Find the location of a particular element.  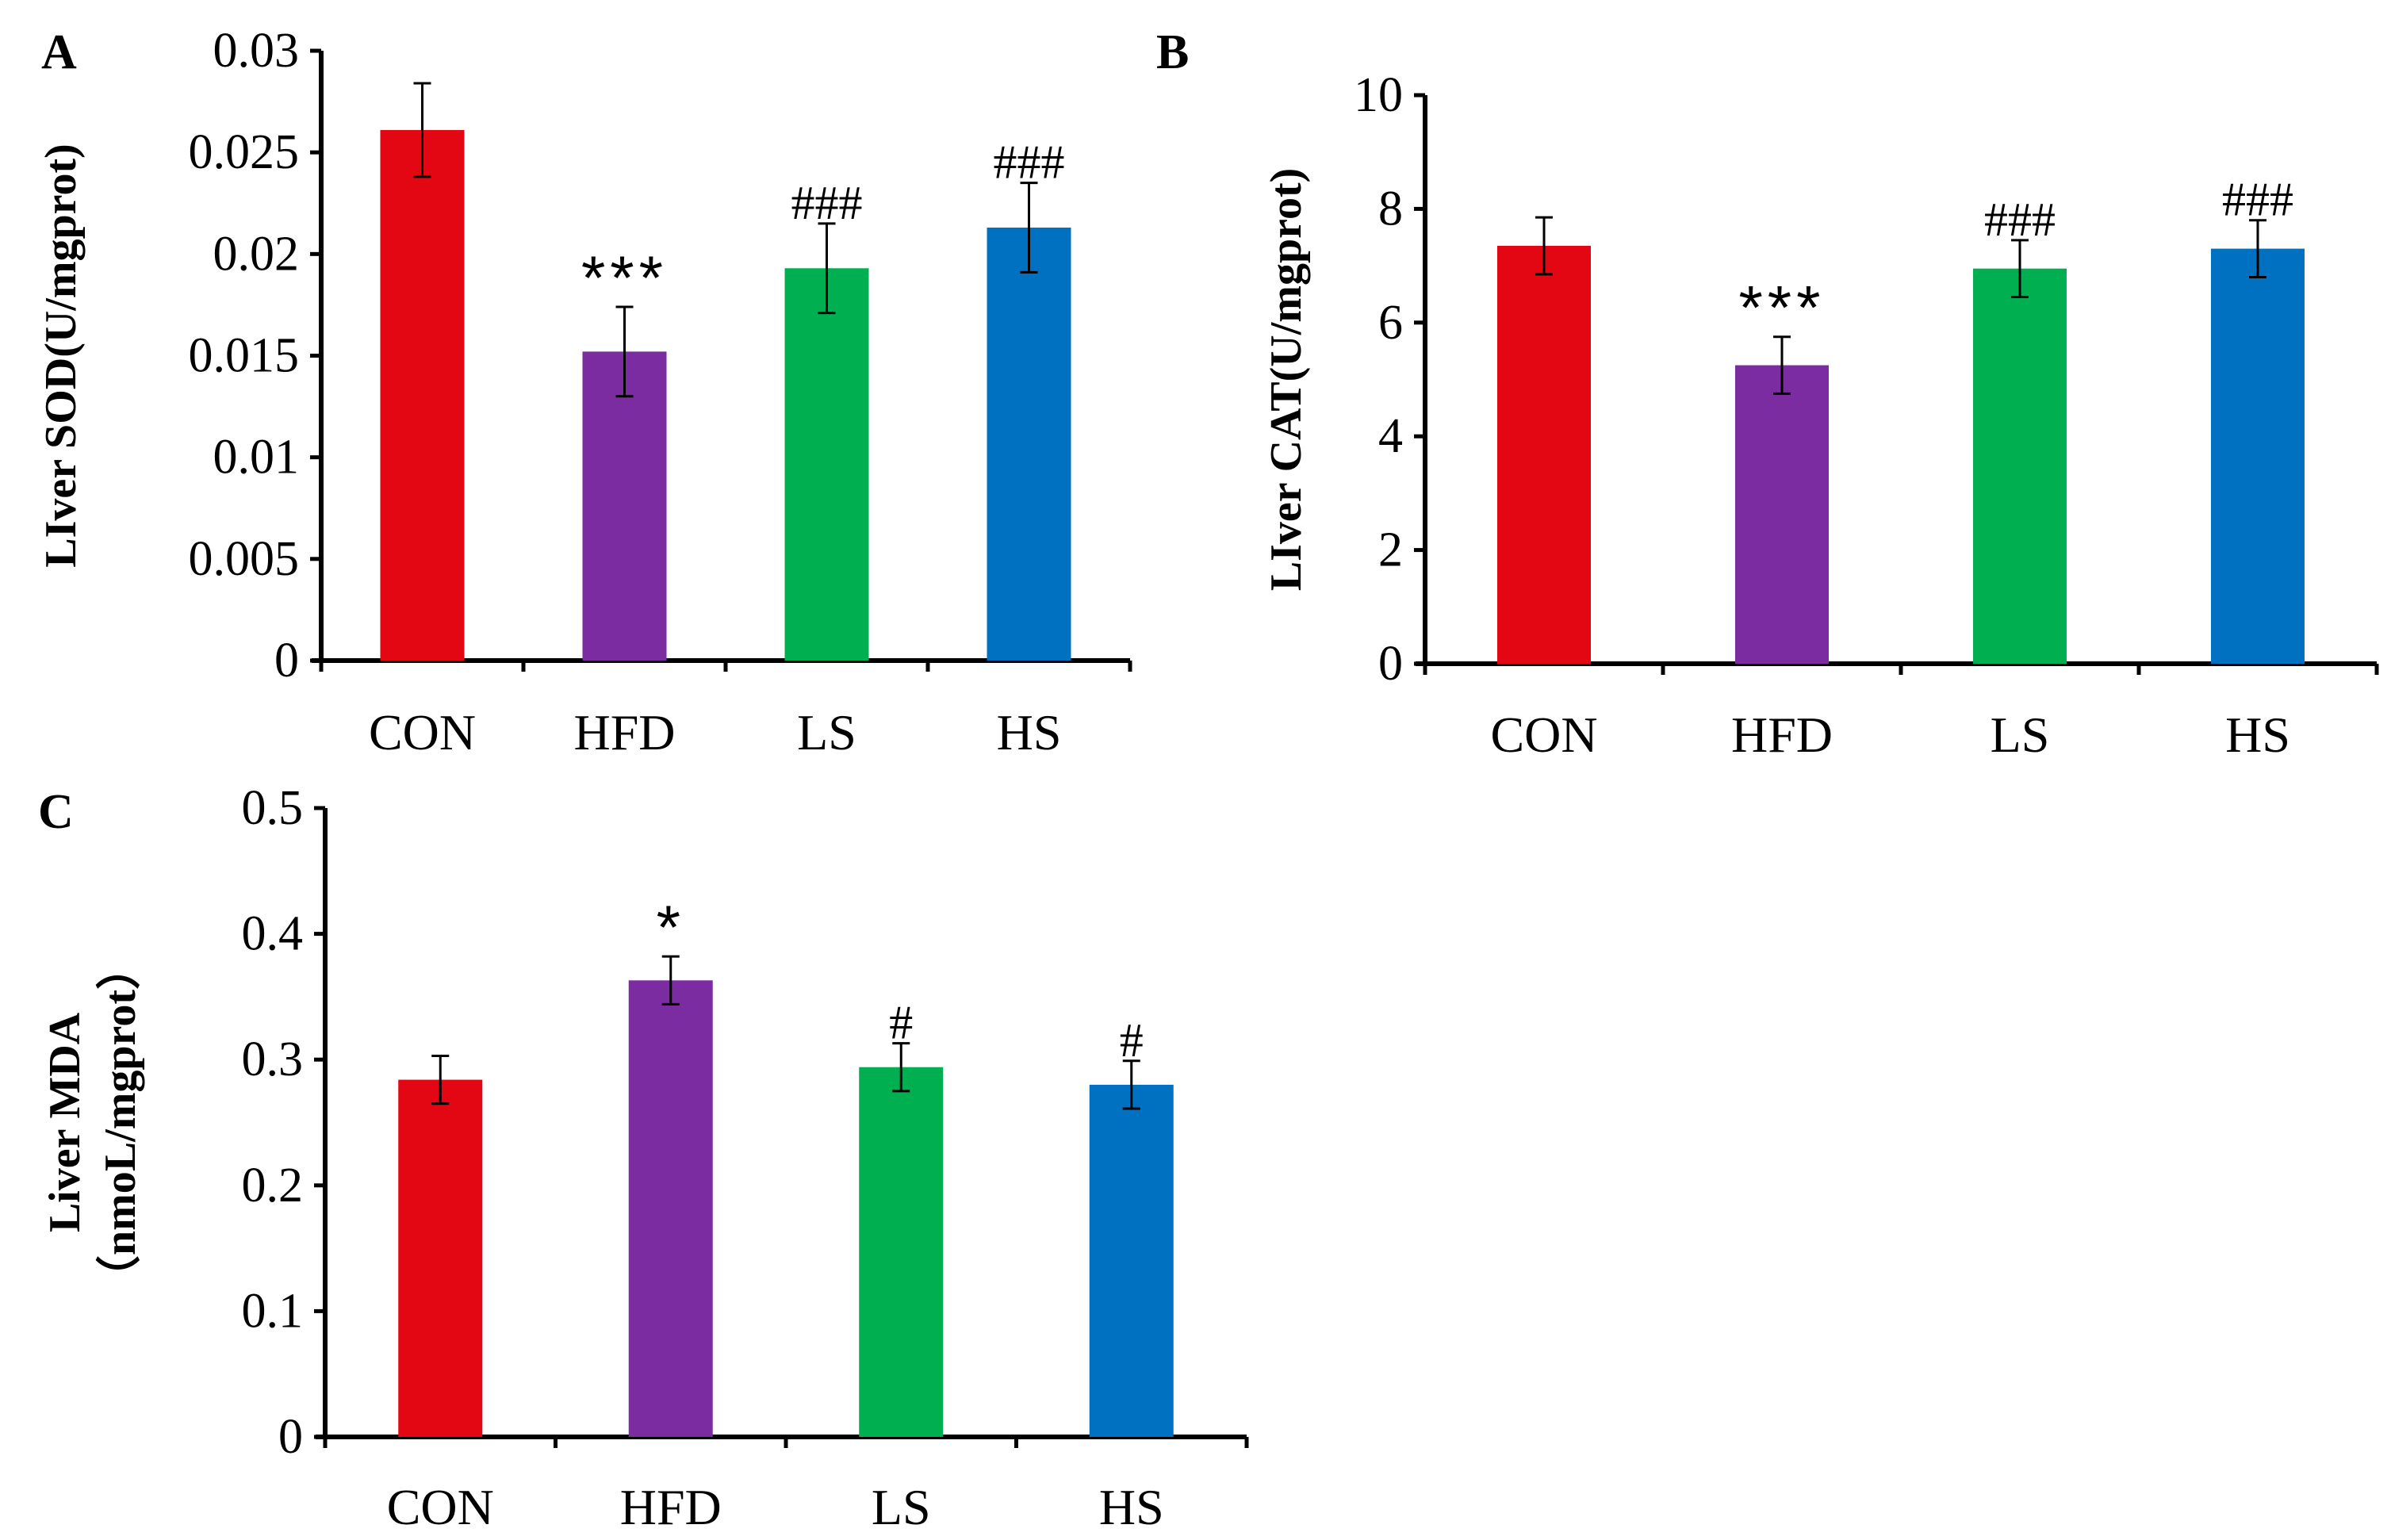

y-tick-label: 0.02 is located at coordinates (256, 254).